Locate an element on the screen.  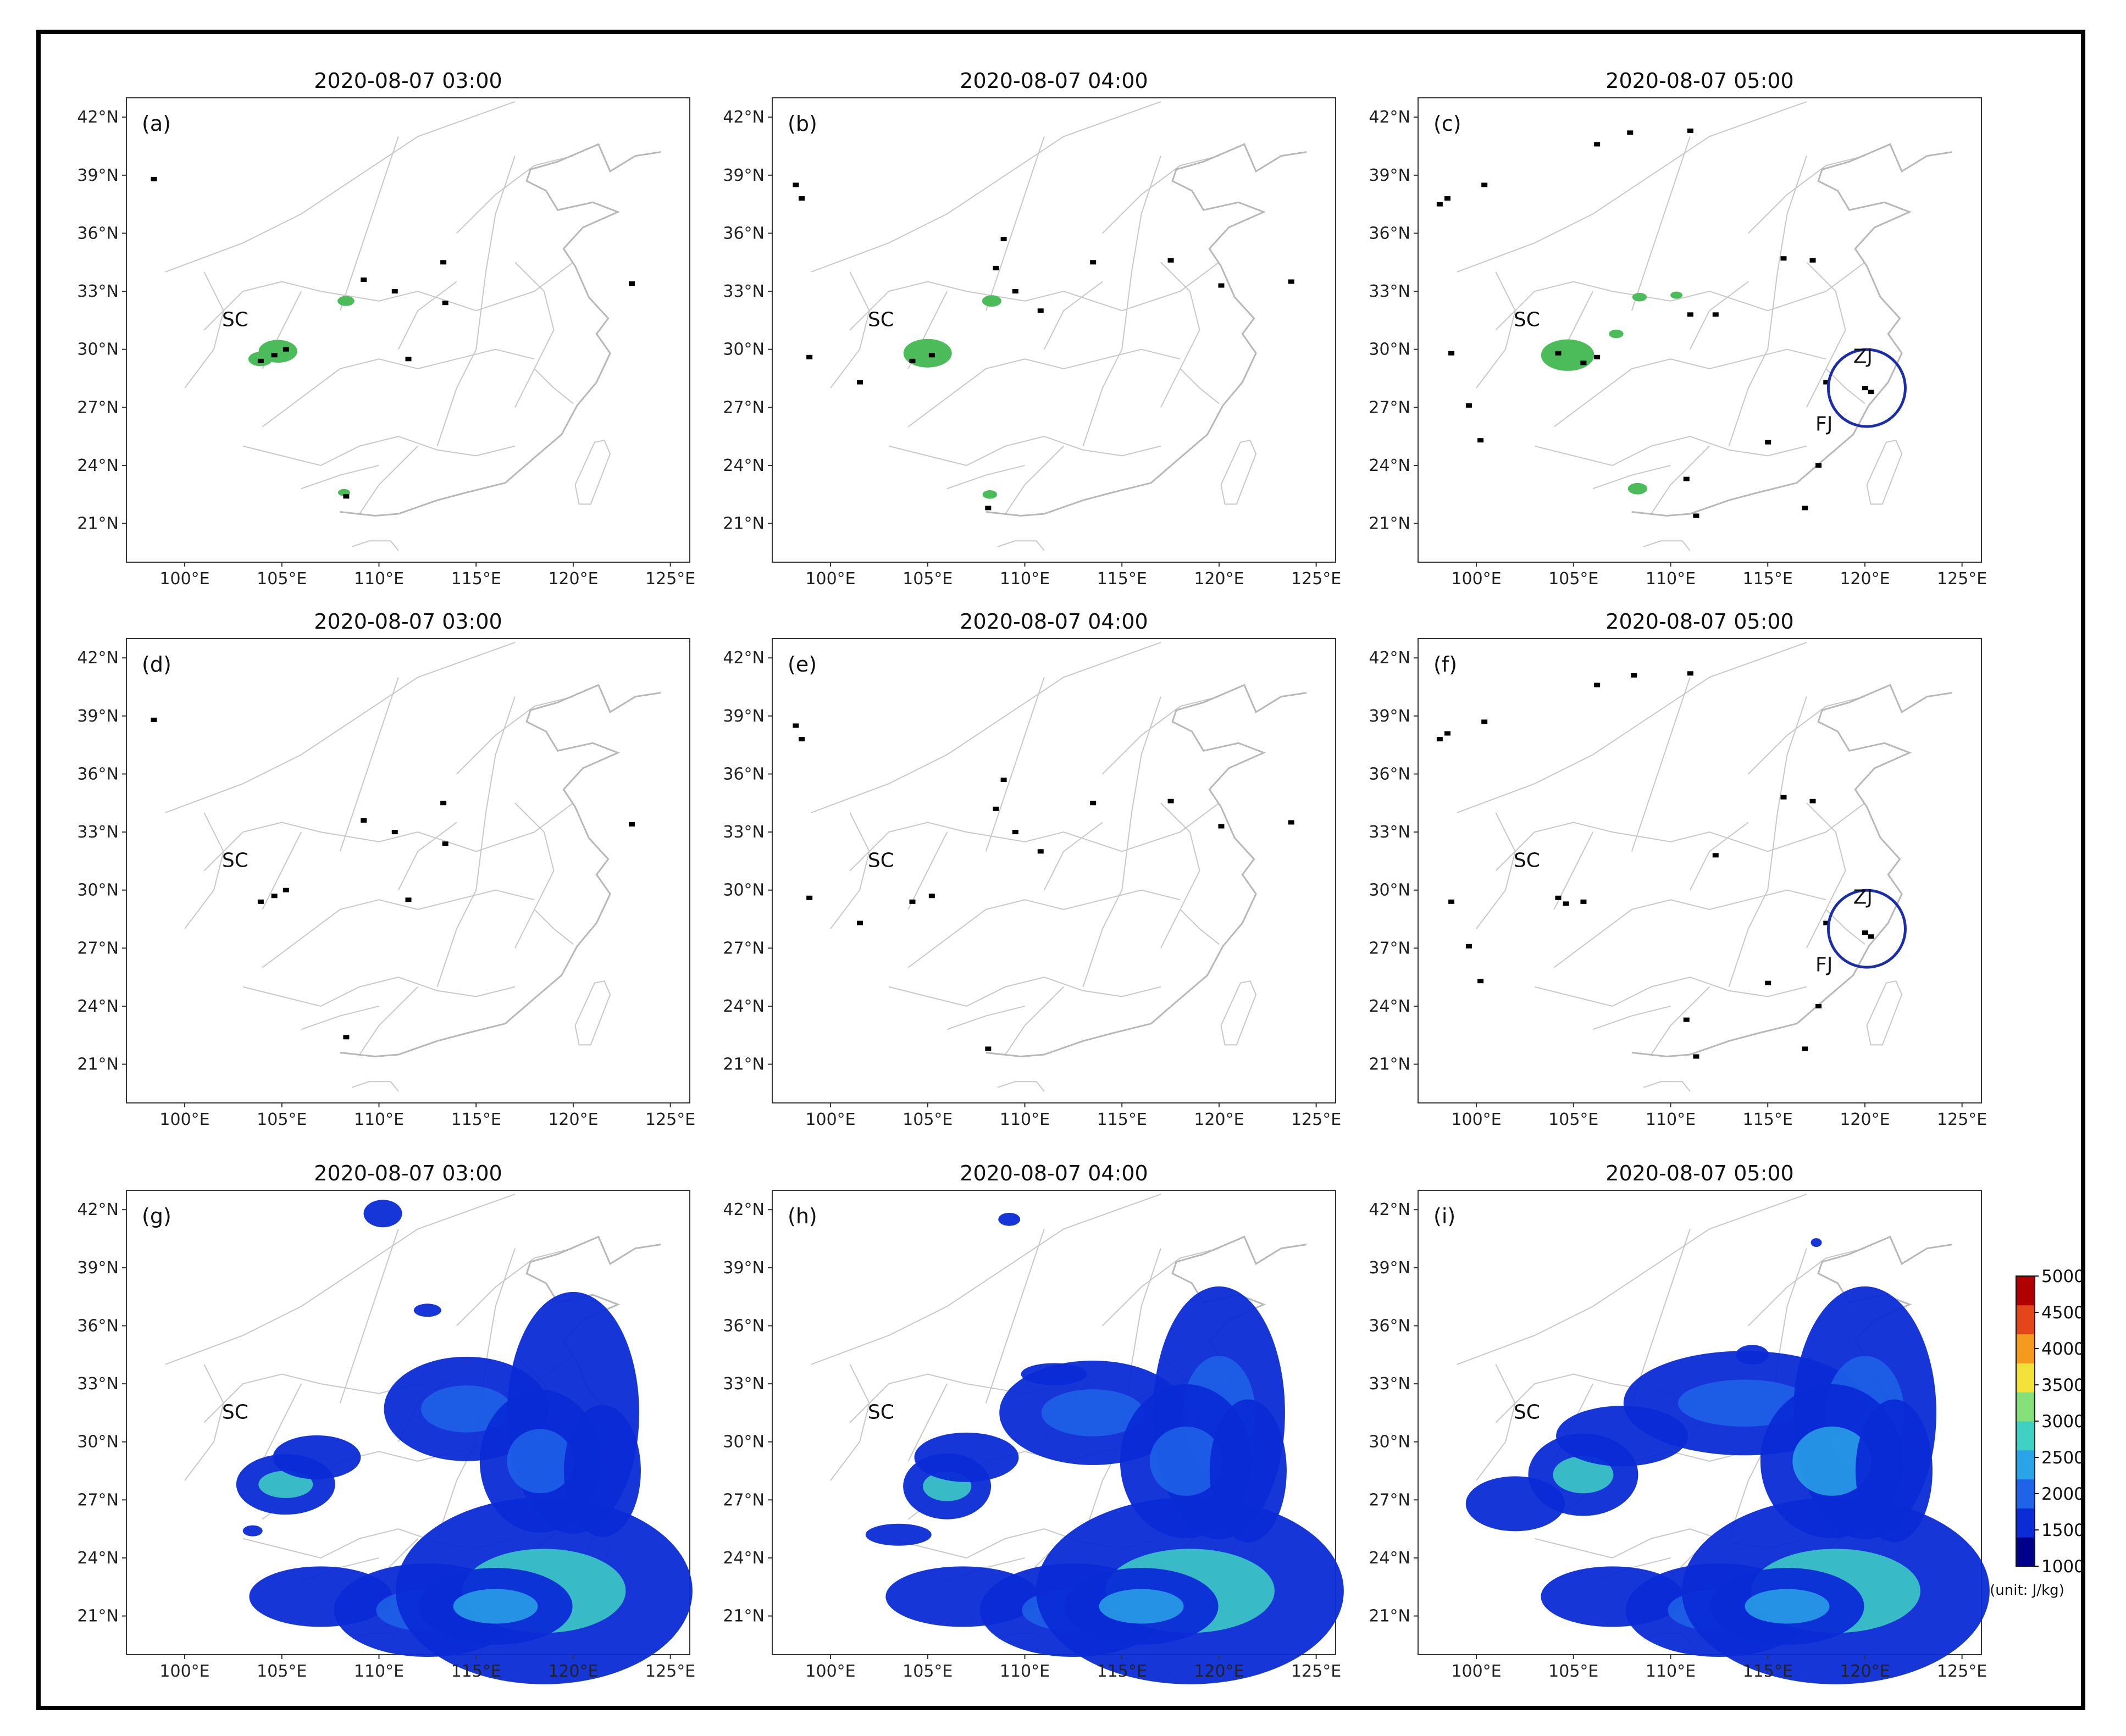
cape-core is located at coordinates (1141, 1606).